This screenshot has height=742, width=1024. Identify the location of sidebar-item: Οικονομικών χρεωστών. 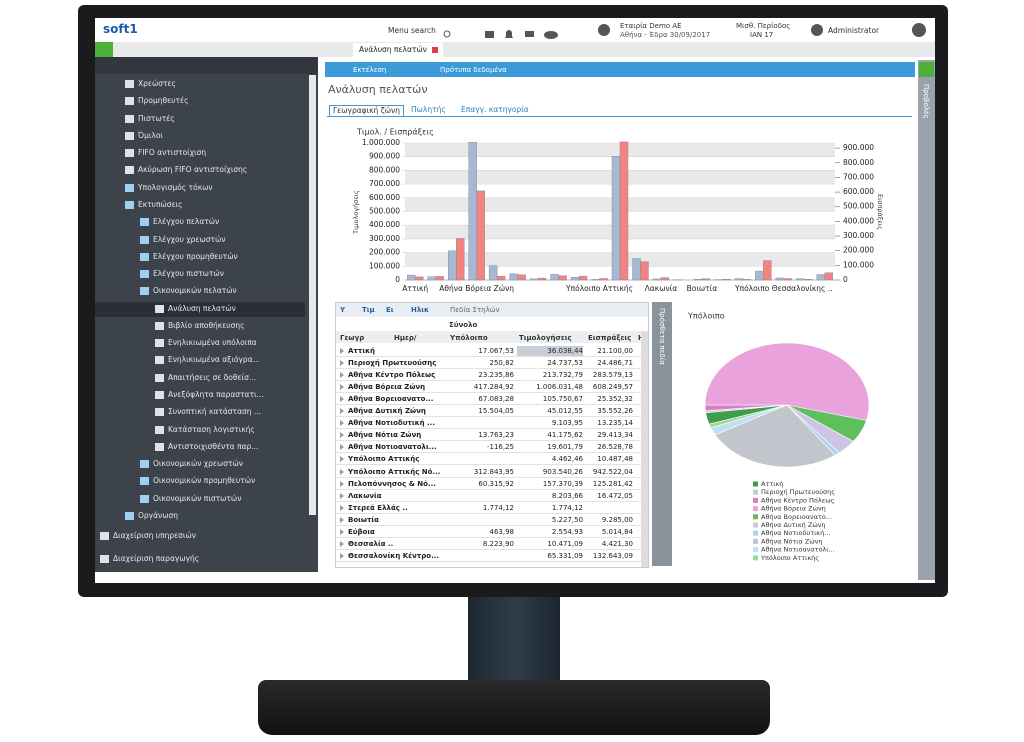
(198, 464).